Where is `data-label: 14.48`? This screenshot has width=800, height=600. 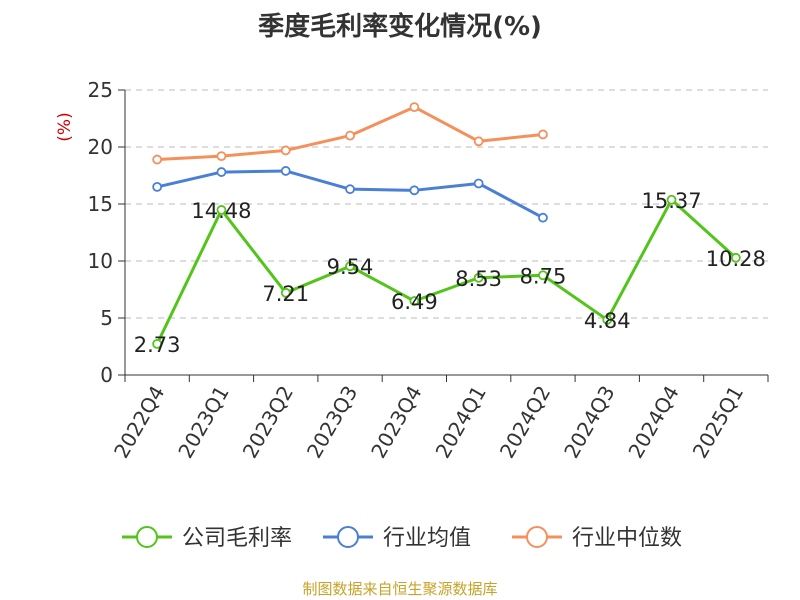 data-label: 14.48 is located at coordinates (221, 211).